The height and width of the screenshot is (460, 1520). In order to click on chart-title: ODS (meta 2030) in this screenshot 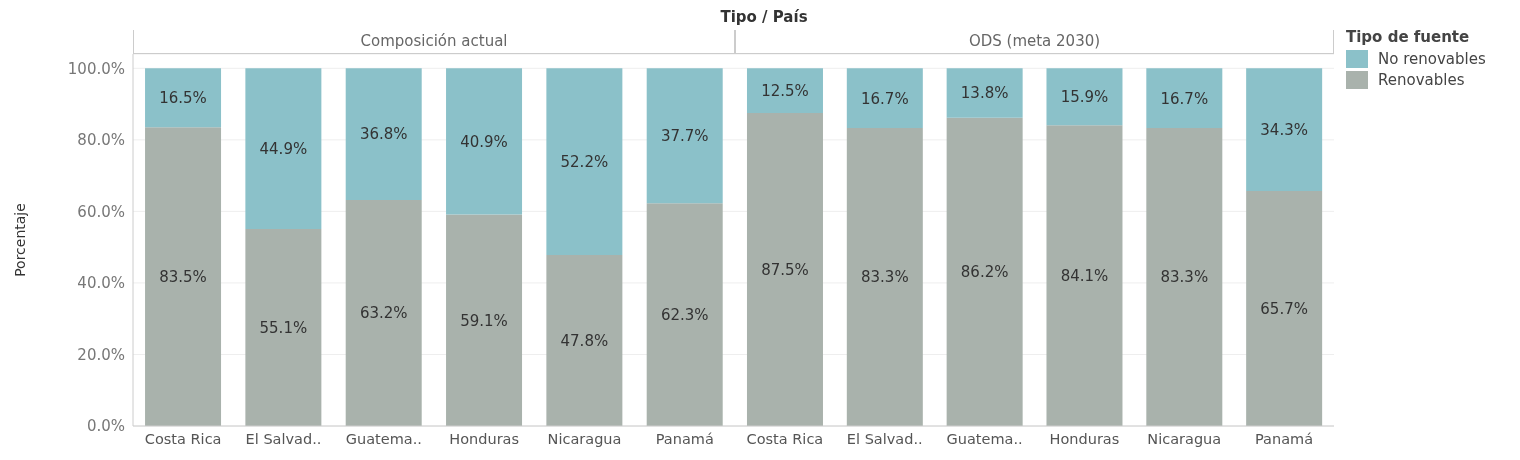, I will do `click(1034, 42)`.